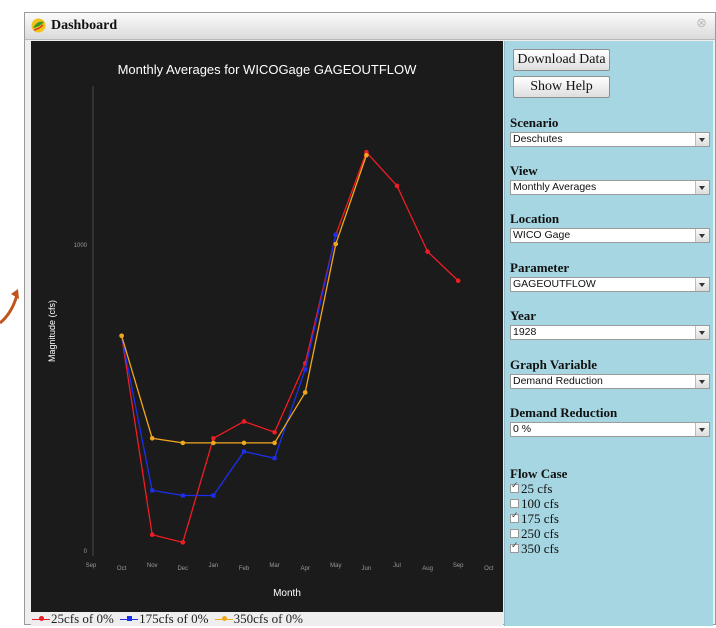 This screenshot has width=716, height=628. Describe the element at coordinates (564, 412) in the screenshot. I see `demand-reduction-label: Demand Reduction` at that location.